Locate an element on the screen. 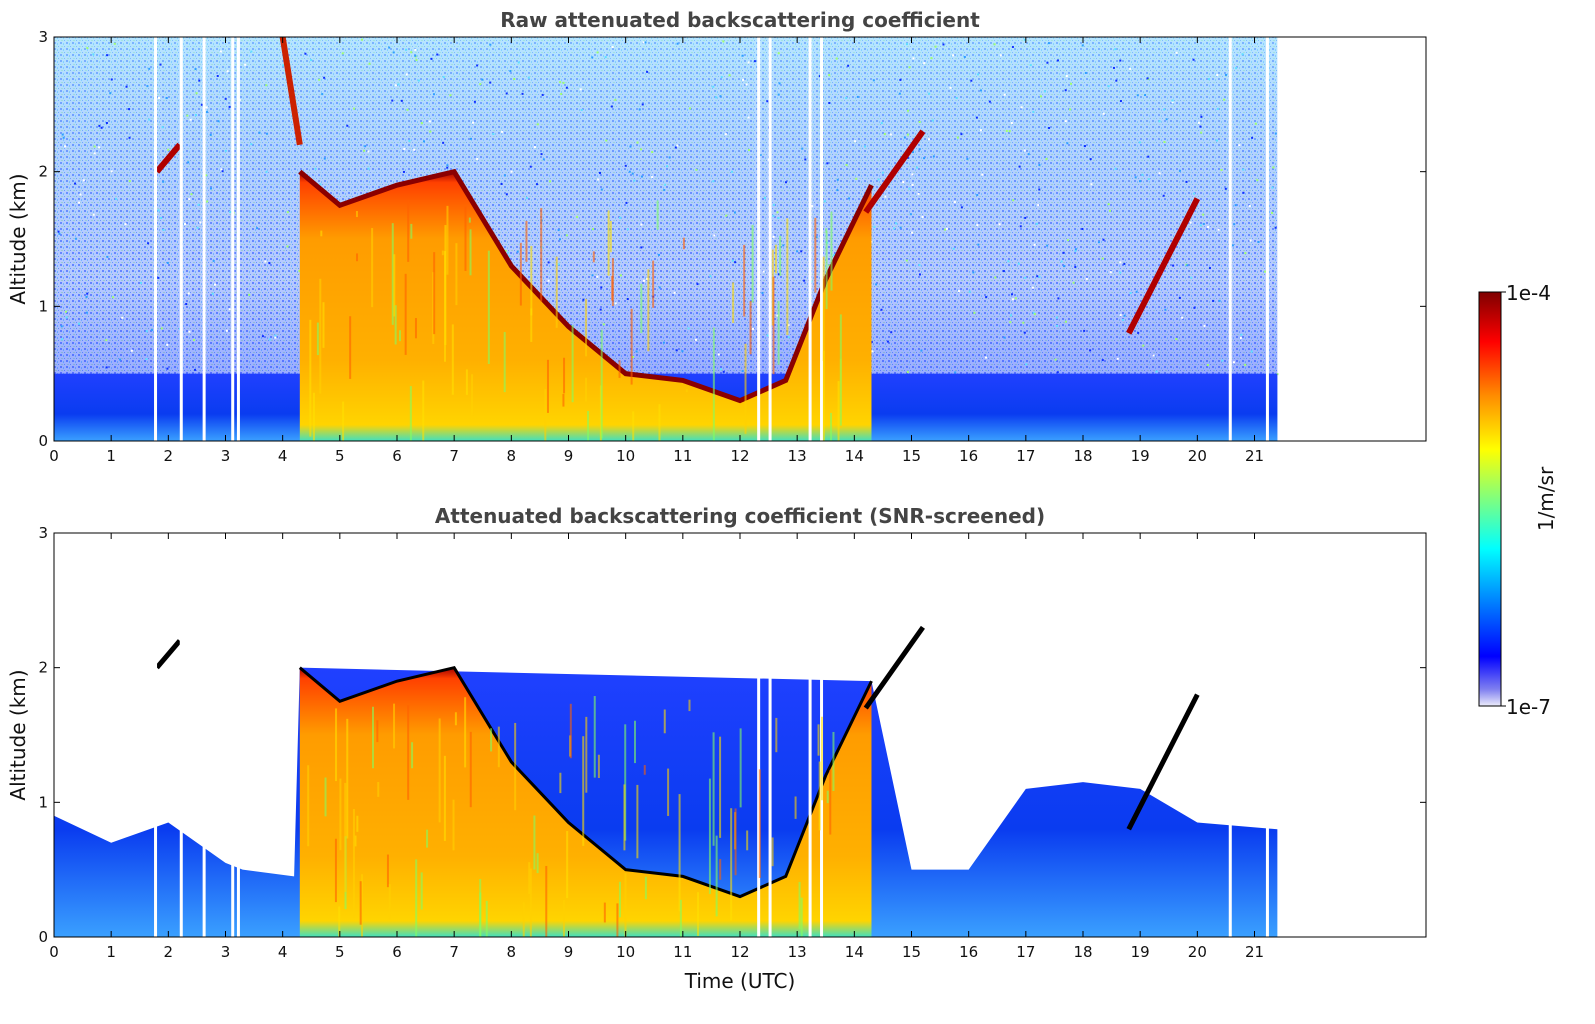 The height and width of the screenshot is (1024, 1595). colorbar-min-label: 1e-7 is located at coordinates (1528, 707).